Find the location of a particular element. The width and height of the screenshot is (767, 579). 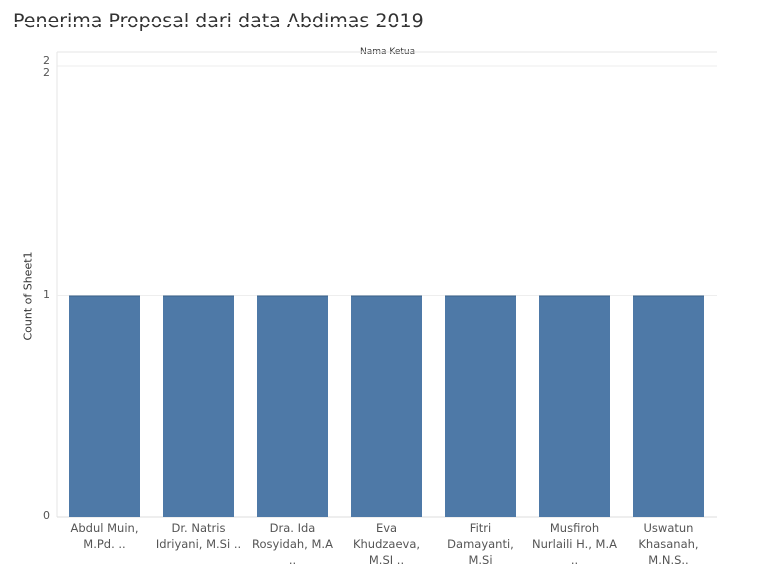

x-tick-label: Fitri Damayanti, M.Si is located at coordinates (480, 544).